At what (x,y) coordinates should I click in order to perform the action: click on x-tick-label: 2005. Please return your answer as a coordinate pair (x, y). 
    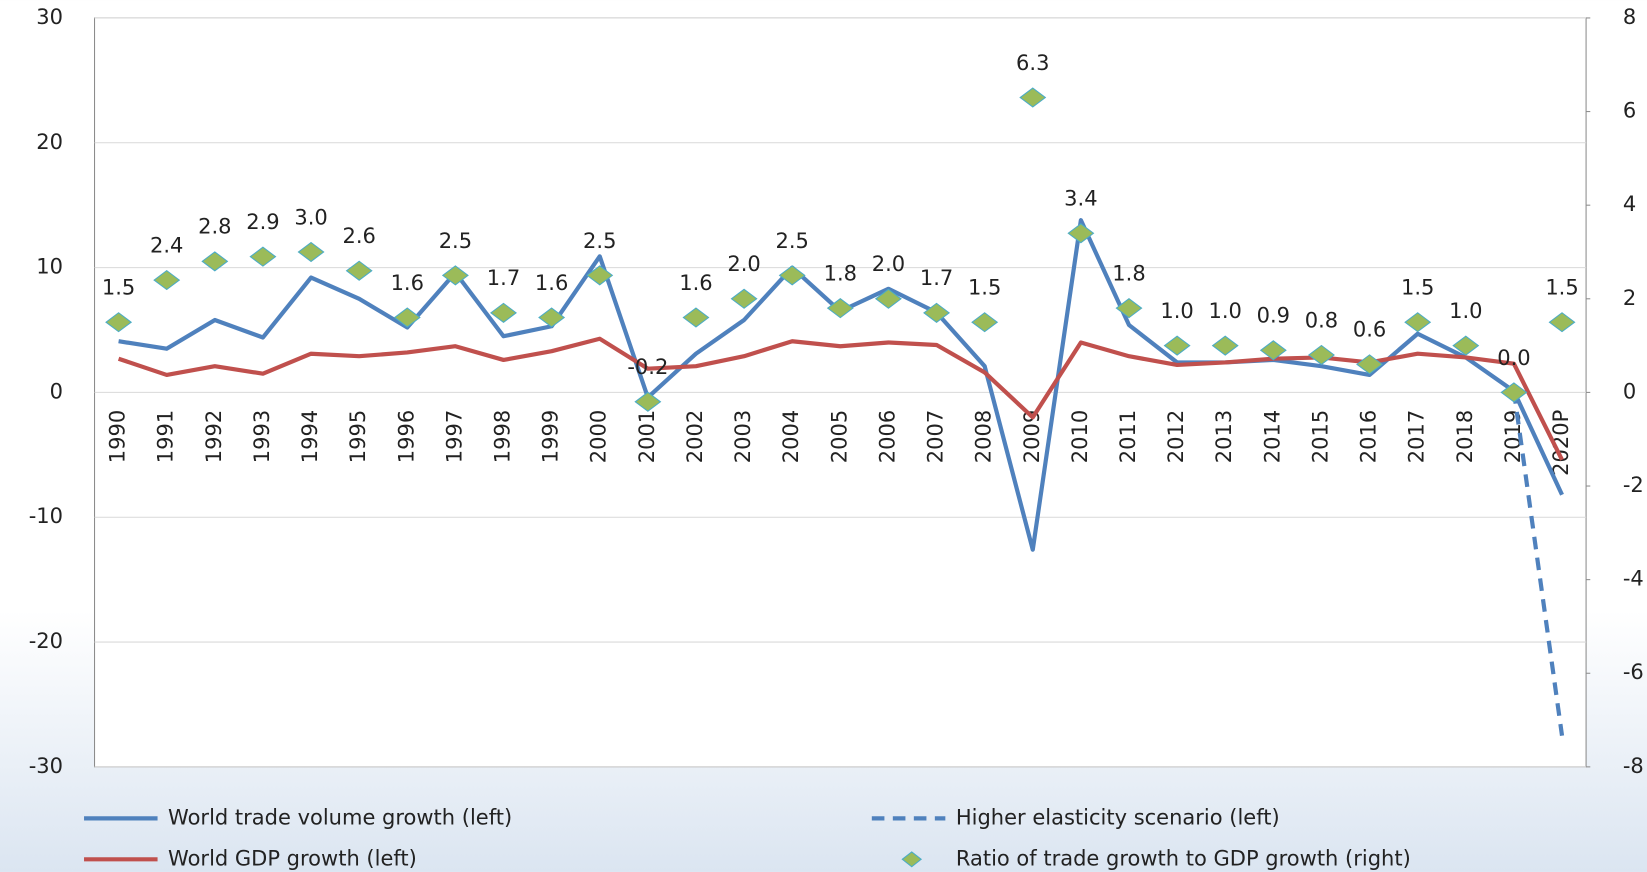
    Looking at the image, I should click on (839, 436).